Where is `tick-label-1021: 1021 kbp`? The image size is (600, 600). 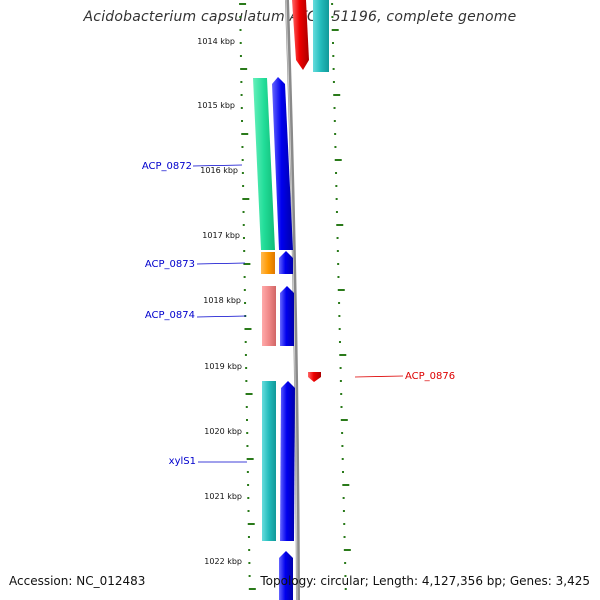
tick-label-1021: 1021 kbp is located at coordinates (223, 496).